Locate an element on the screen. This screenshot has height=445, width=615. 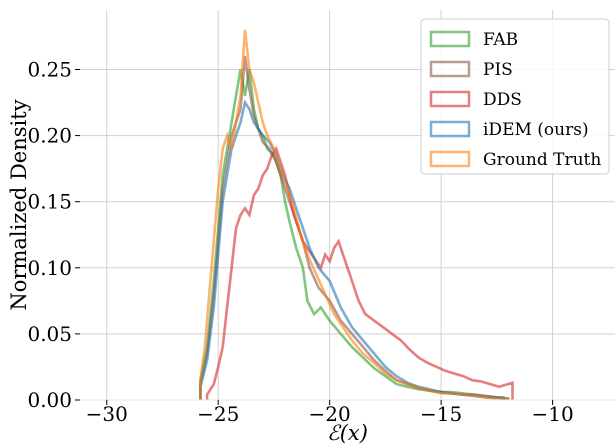
legend-label: FAB is located at coordinates (500, 40).